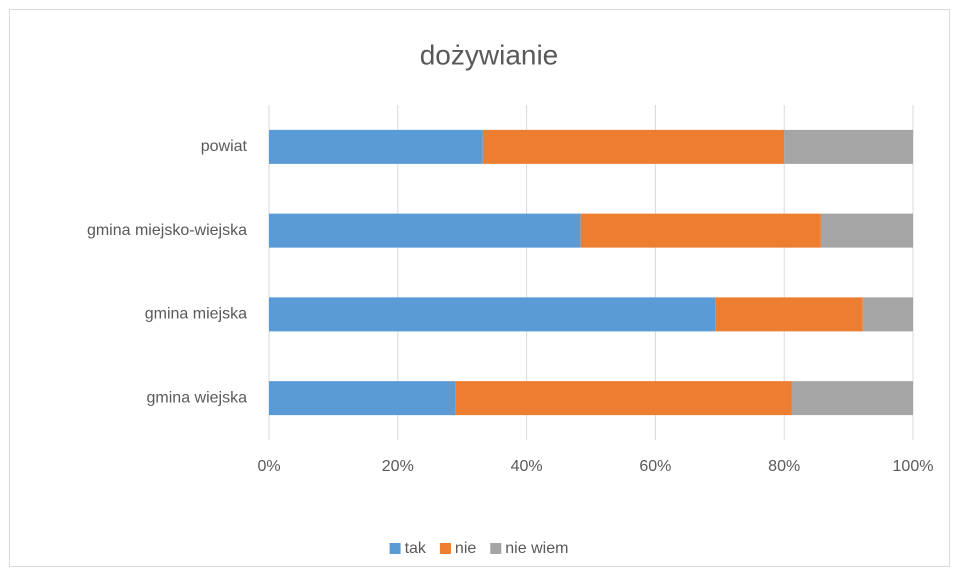 Image resolution: width=959 pixels, height=576 pixels. What do you see at coordinates (655, 466) in the screenshot?
I see `x-tick-label: 60%` at bounding box center [655, 466].